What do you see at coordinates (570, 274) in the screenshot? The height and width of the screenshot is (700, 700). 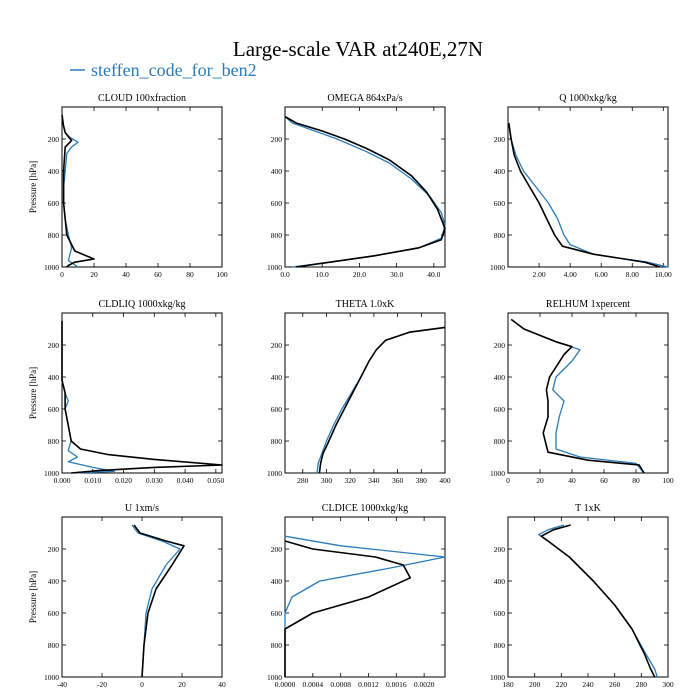 I see `x-tick-label: 4.00` at bounding box center [570, 274].